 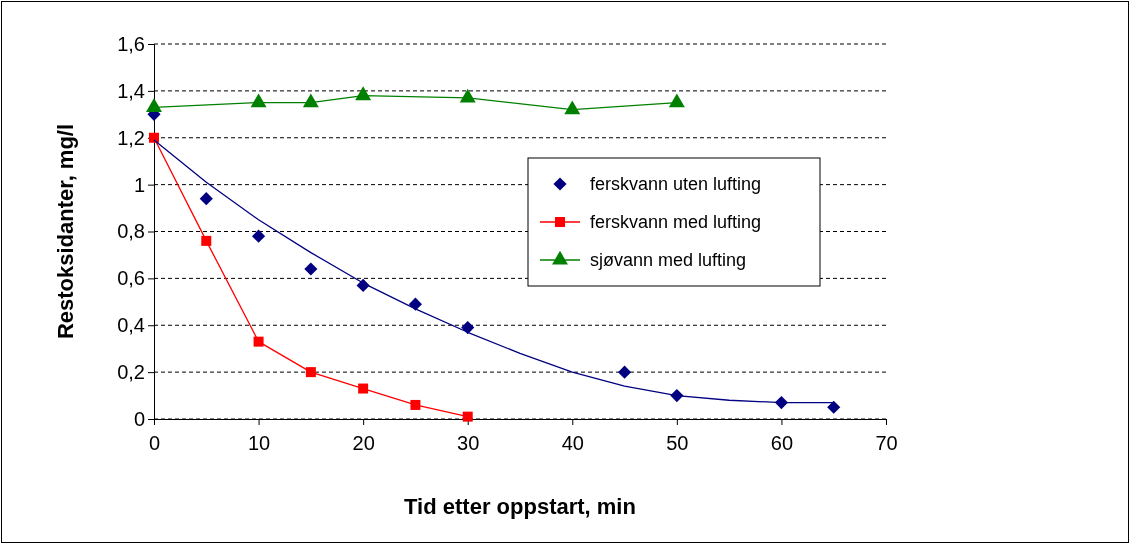 What do you see at coordinates (259, 443) in the screenshot?
I see `x-tick-label: 10` at bounding box center [259, 443].